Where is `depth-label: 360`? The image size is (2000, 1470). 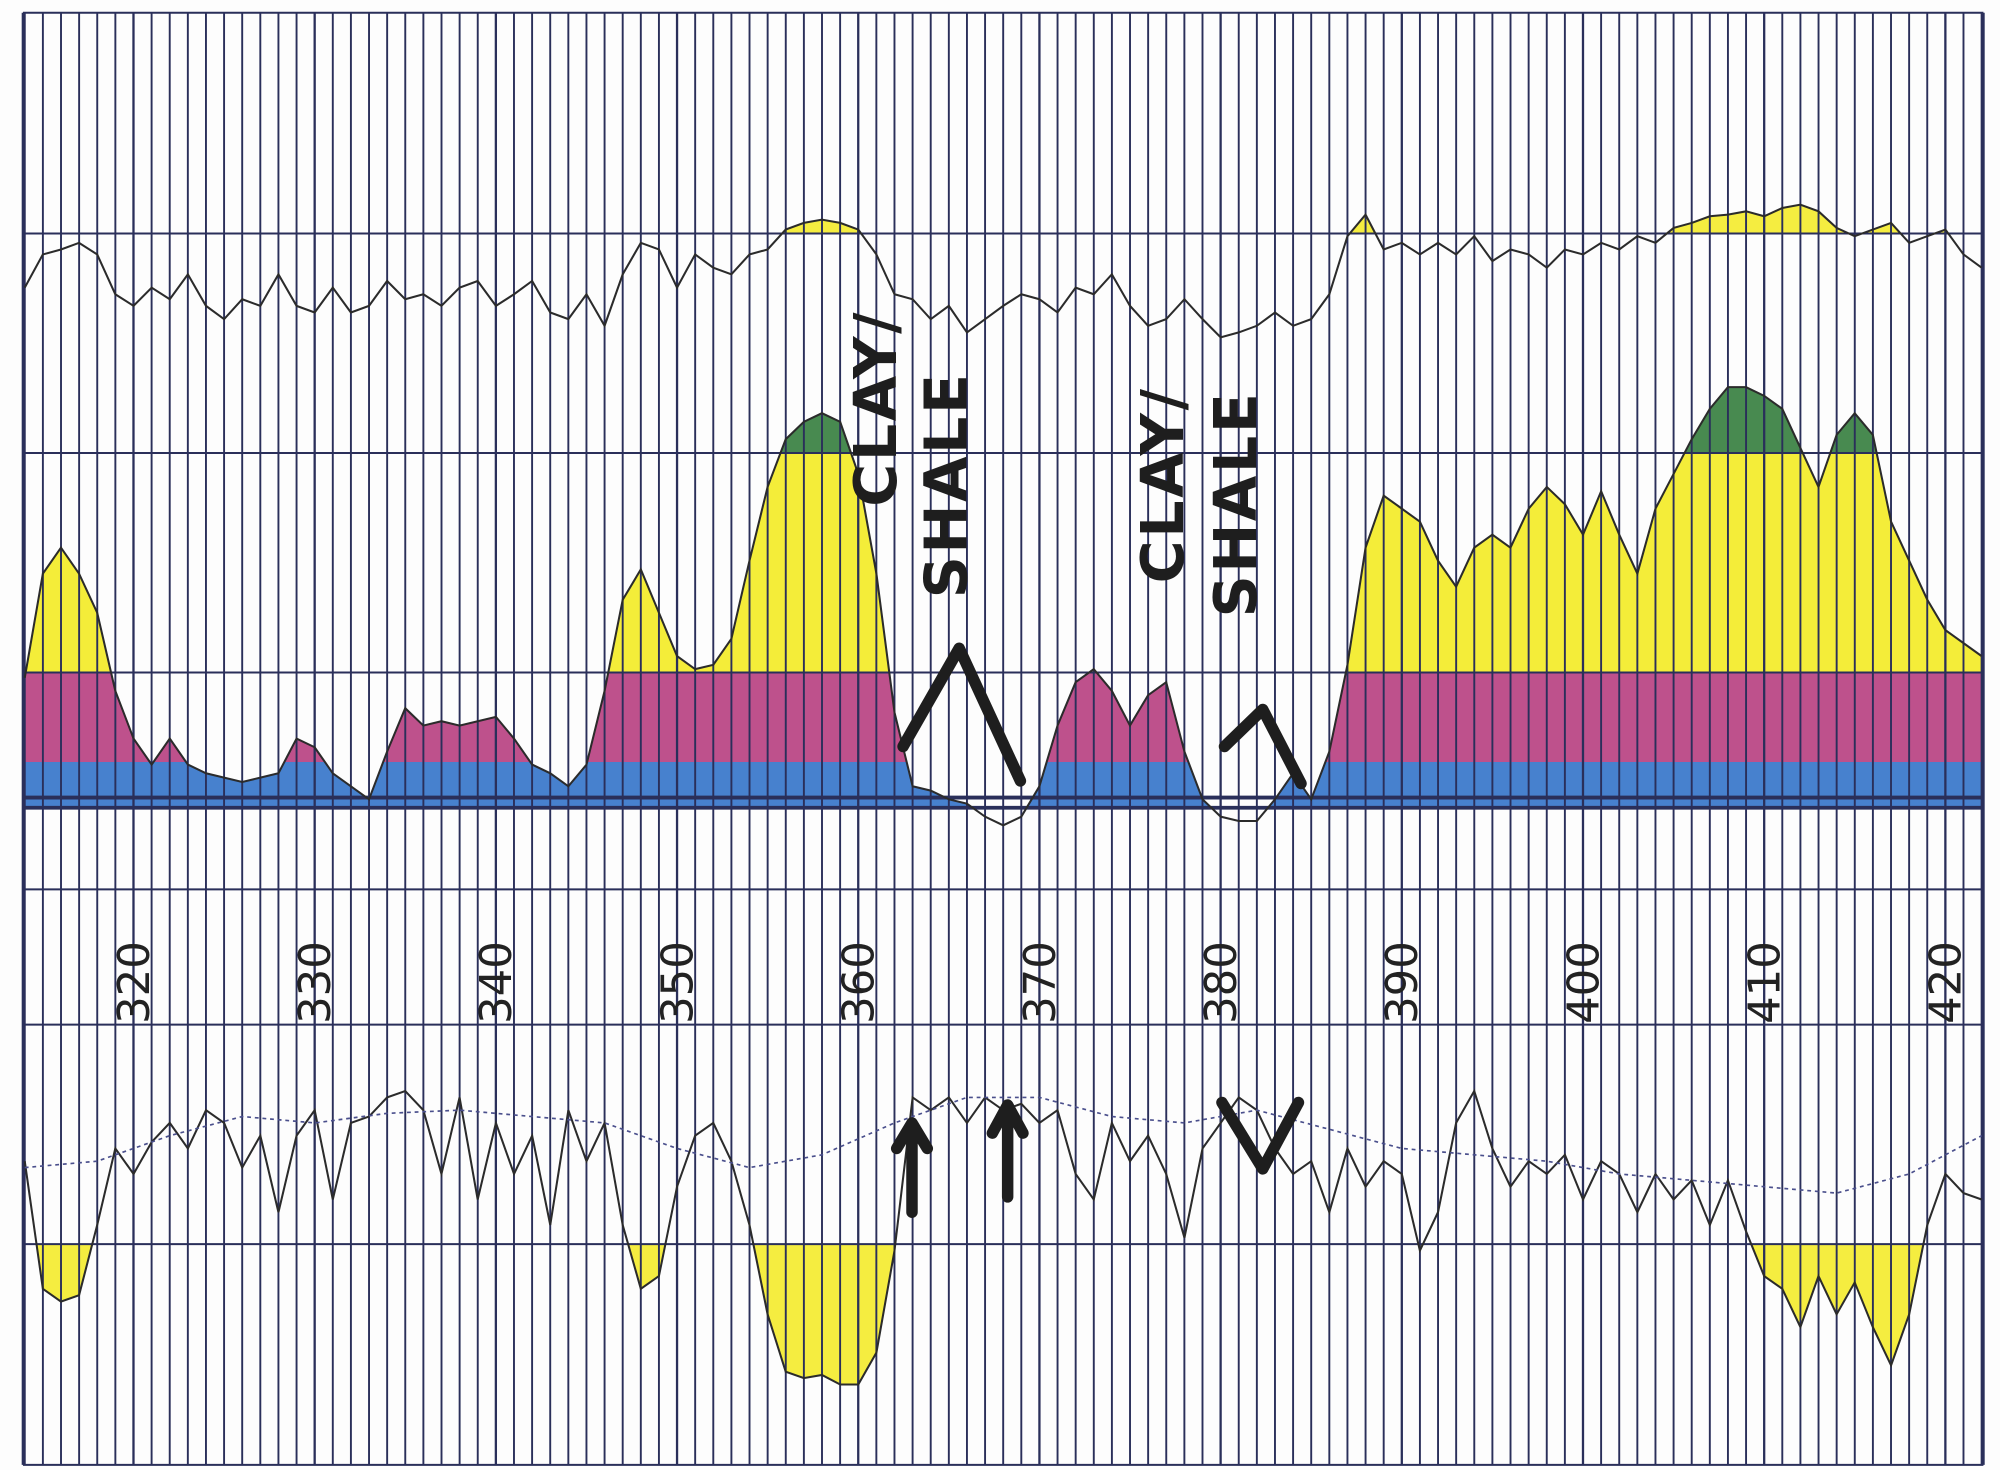
depth-label: 360 is located at coordinates (860, 982).